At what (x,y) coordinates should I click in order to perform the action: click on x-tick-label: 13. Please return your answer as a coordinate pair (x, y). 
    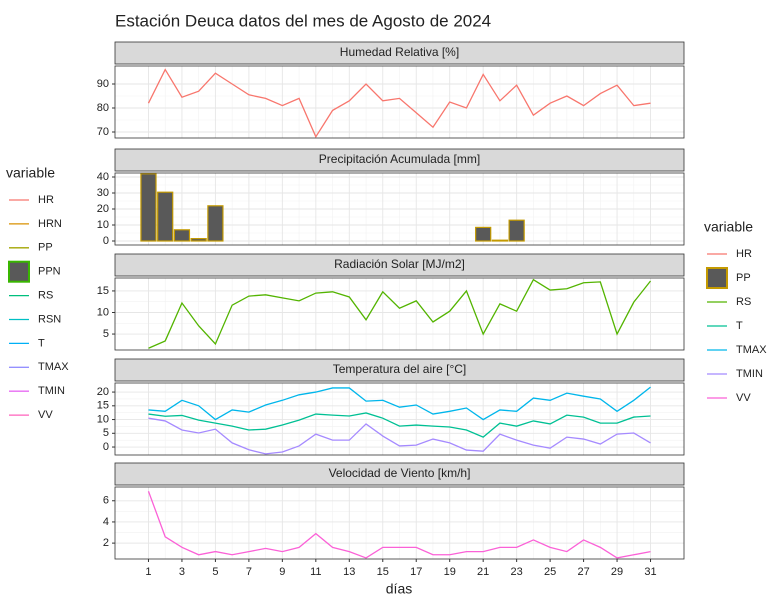
    Looking at the image, I should click on (349, 572).